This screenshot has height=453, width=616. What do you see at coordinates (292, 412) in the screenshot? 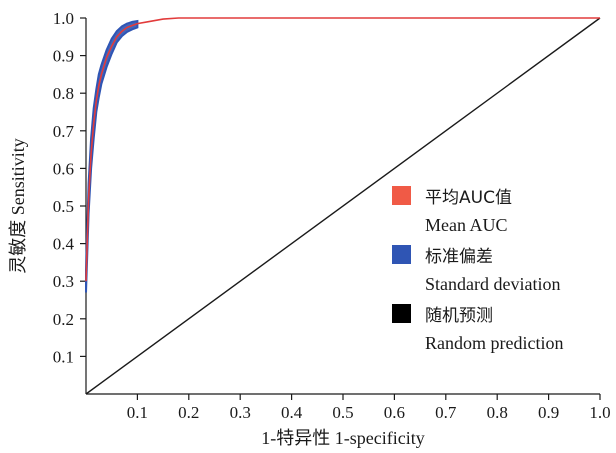
I see `x-tick-label: 0.4` at bounding box center [292, 412].